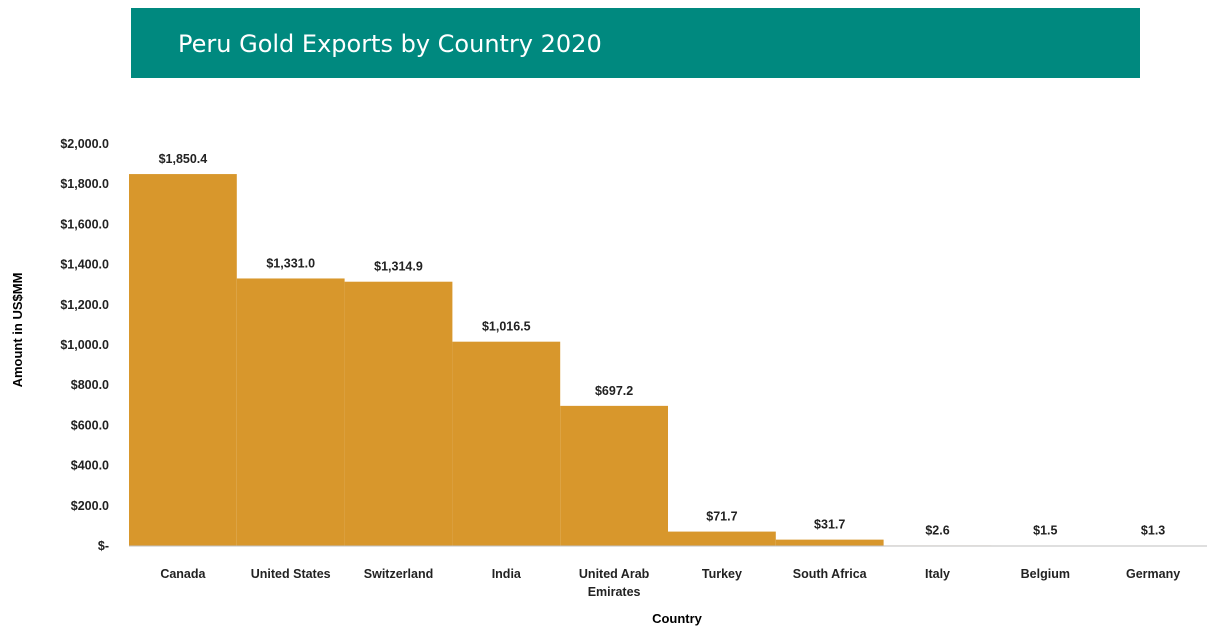  What do you see at coordinates (84, 345) in the screenshot?
I see `y-tick-label: $1,000.0` at bounding box center [84, 345].